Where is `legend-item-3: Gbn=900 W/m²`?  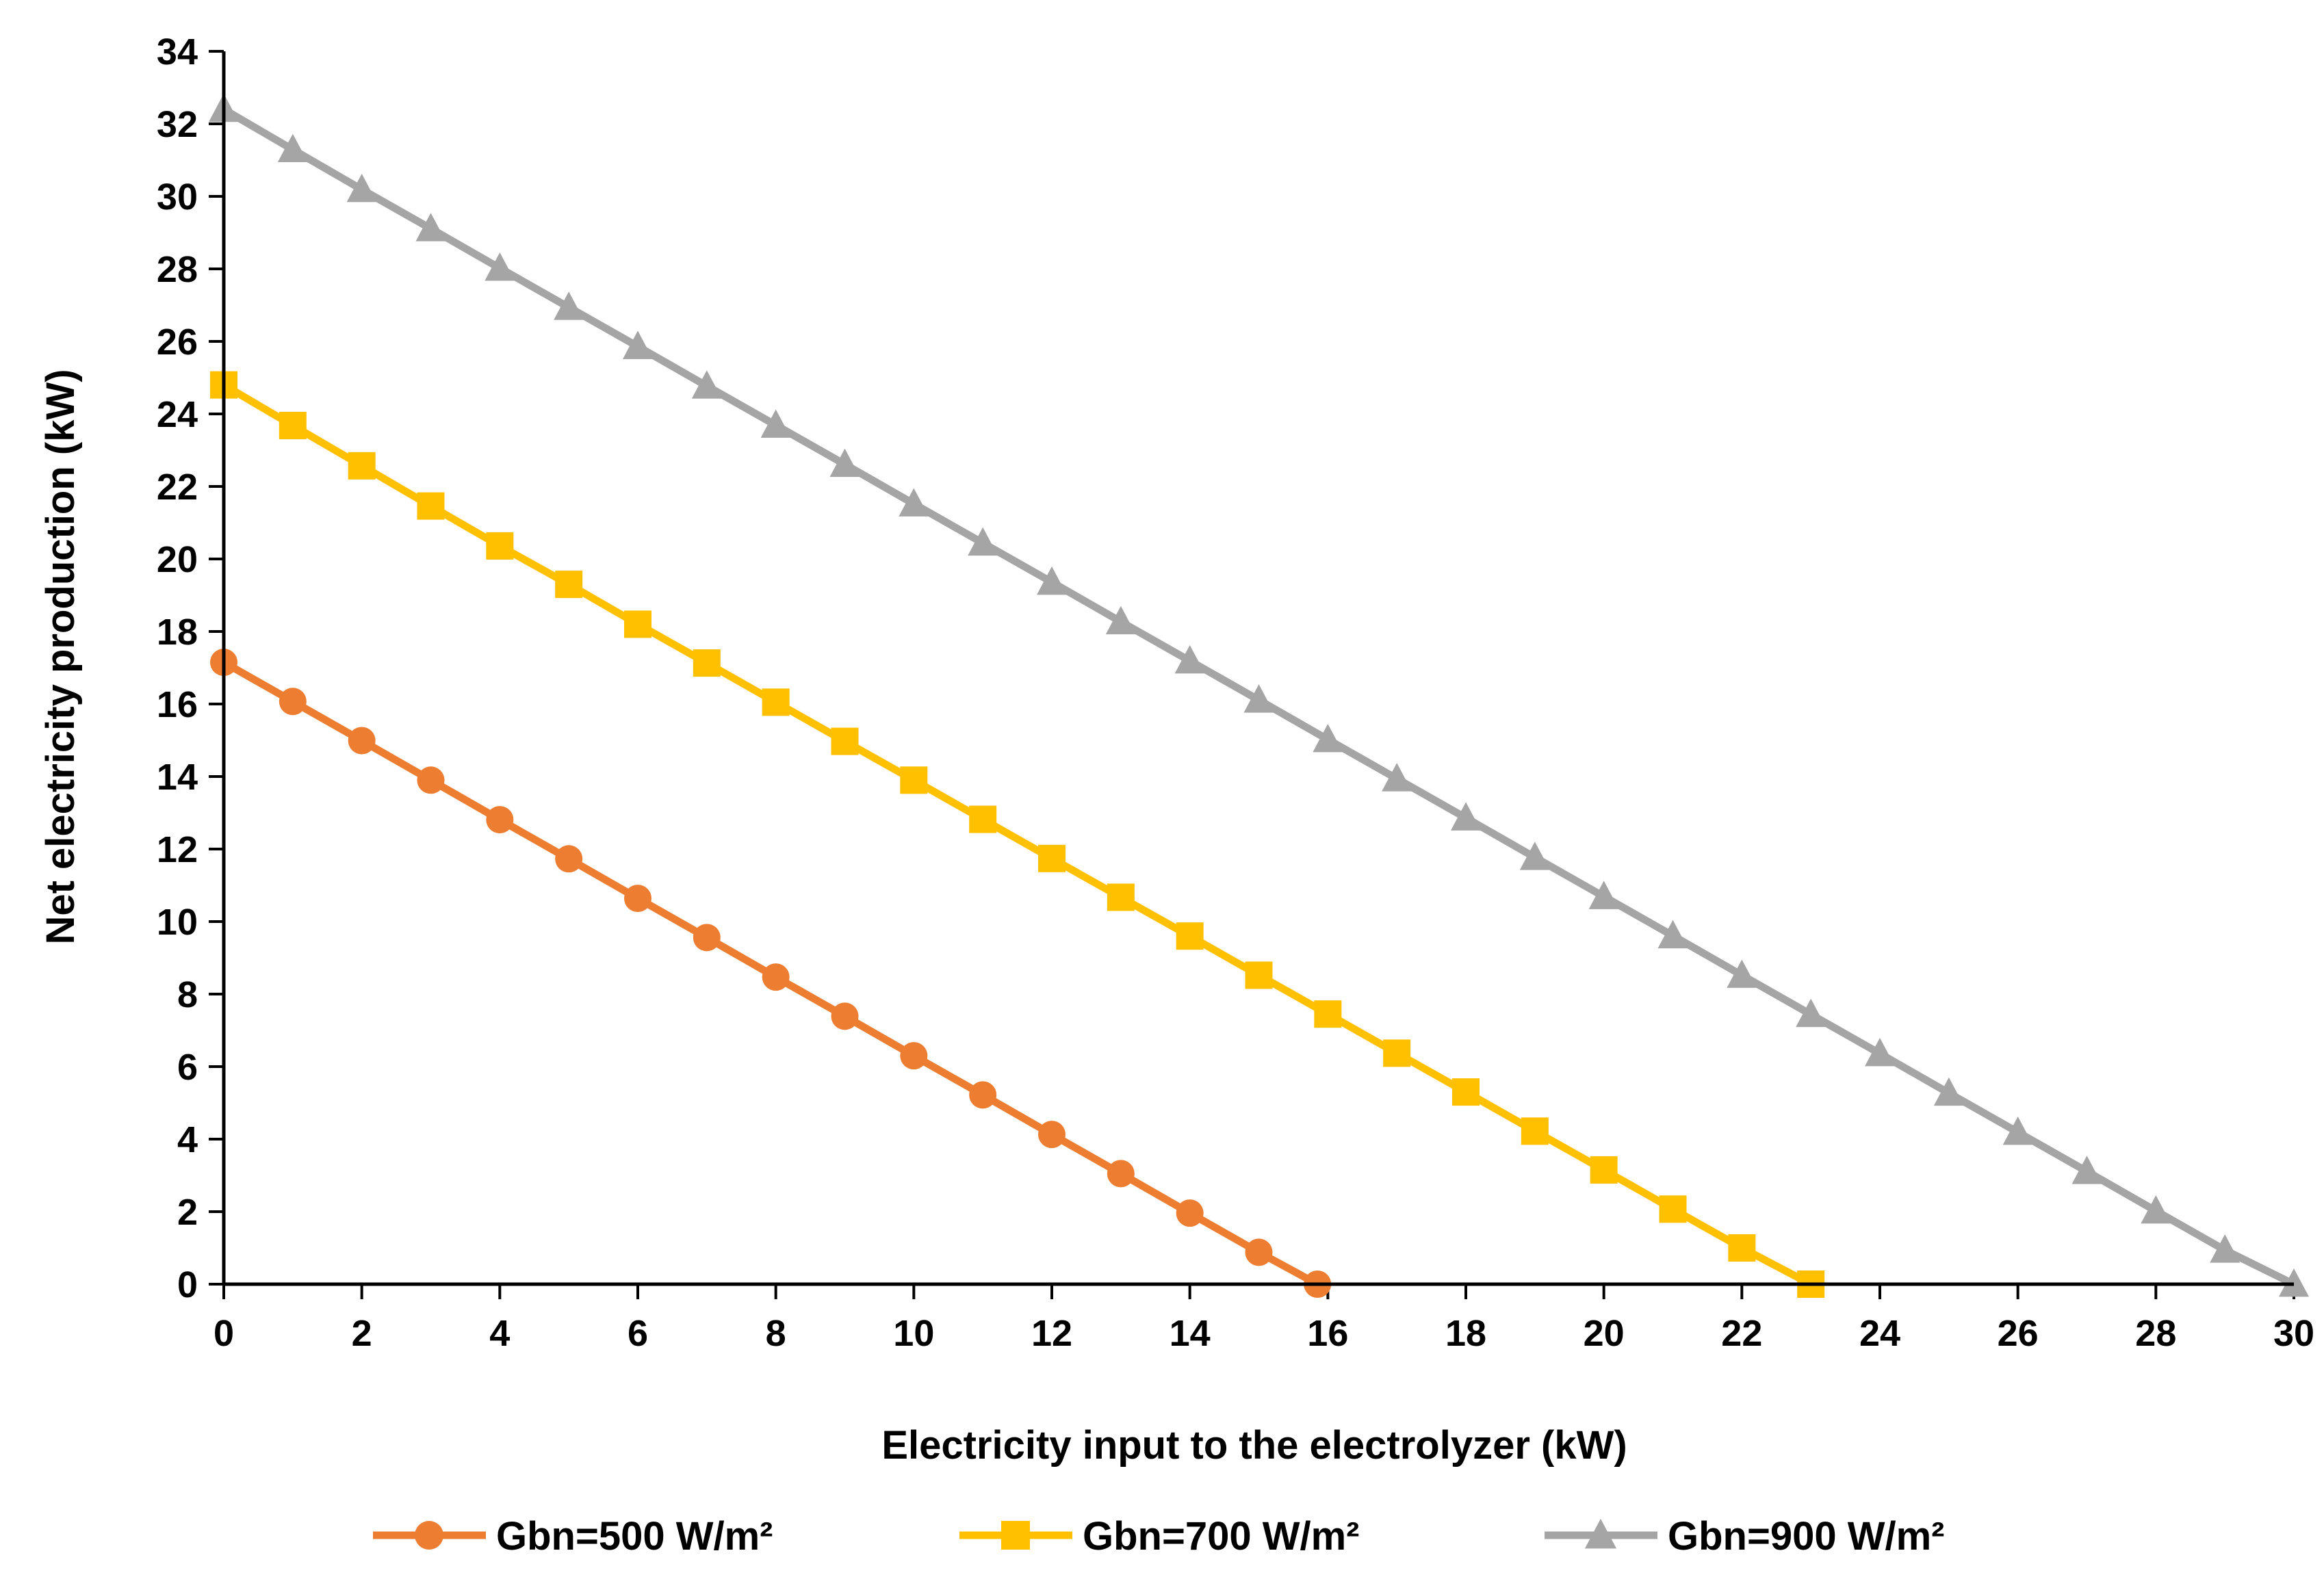
legend-item-3: Gbn=900 W/m² is located at coordinates (1745, 1536).